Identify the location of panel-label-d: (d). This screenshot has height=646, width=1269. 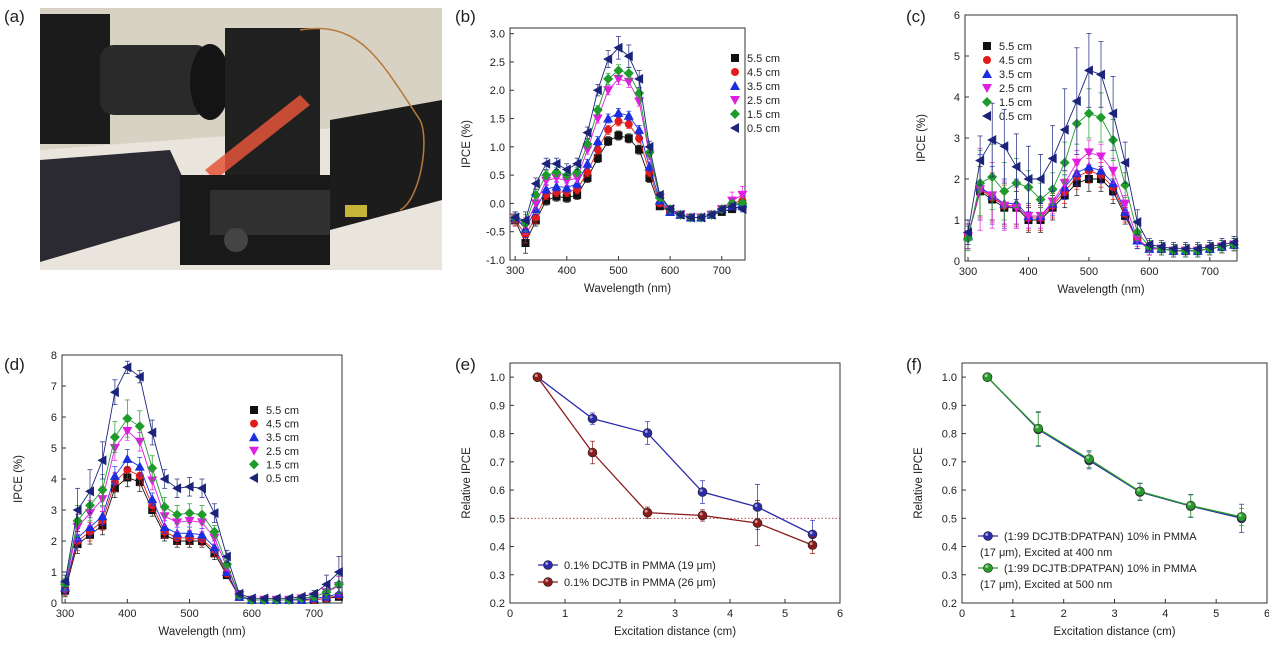
(14, 364).